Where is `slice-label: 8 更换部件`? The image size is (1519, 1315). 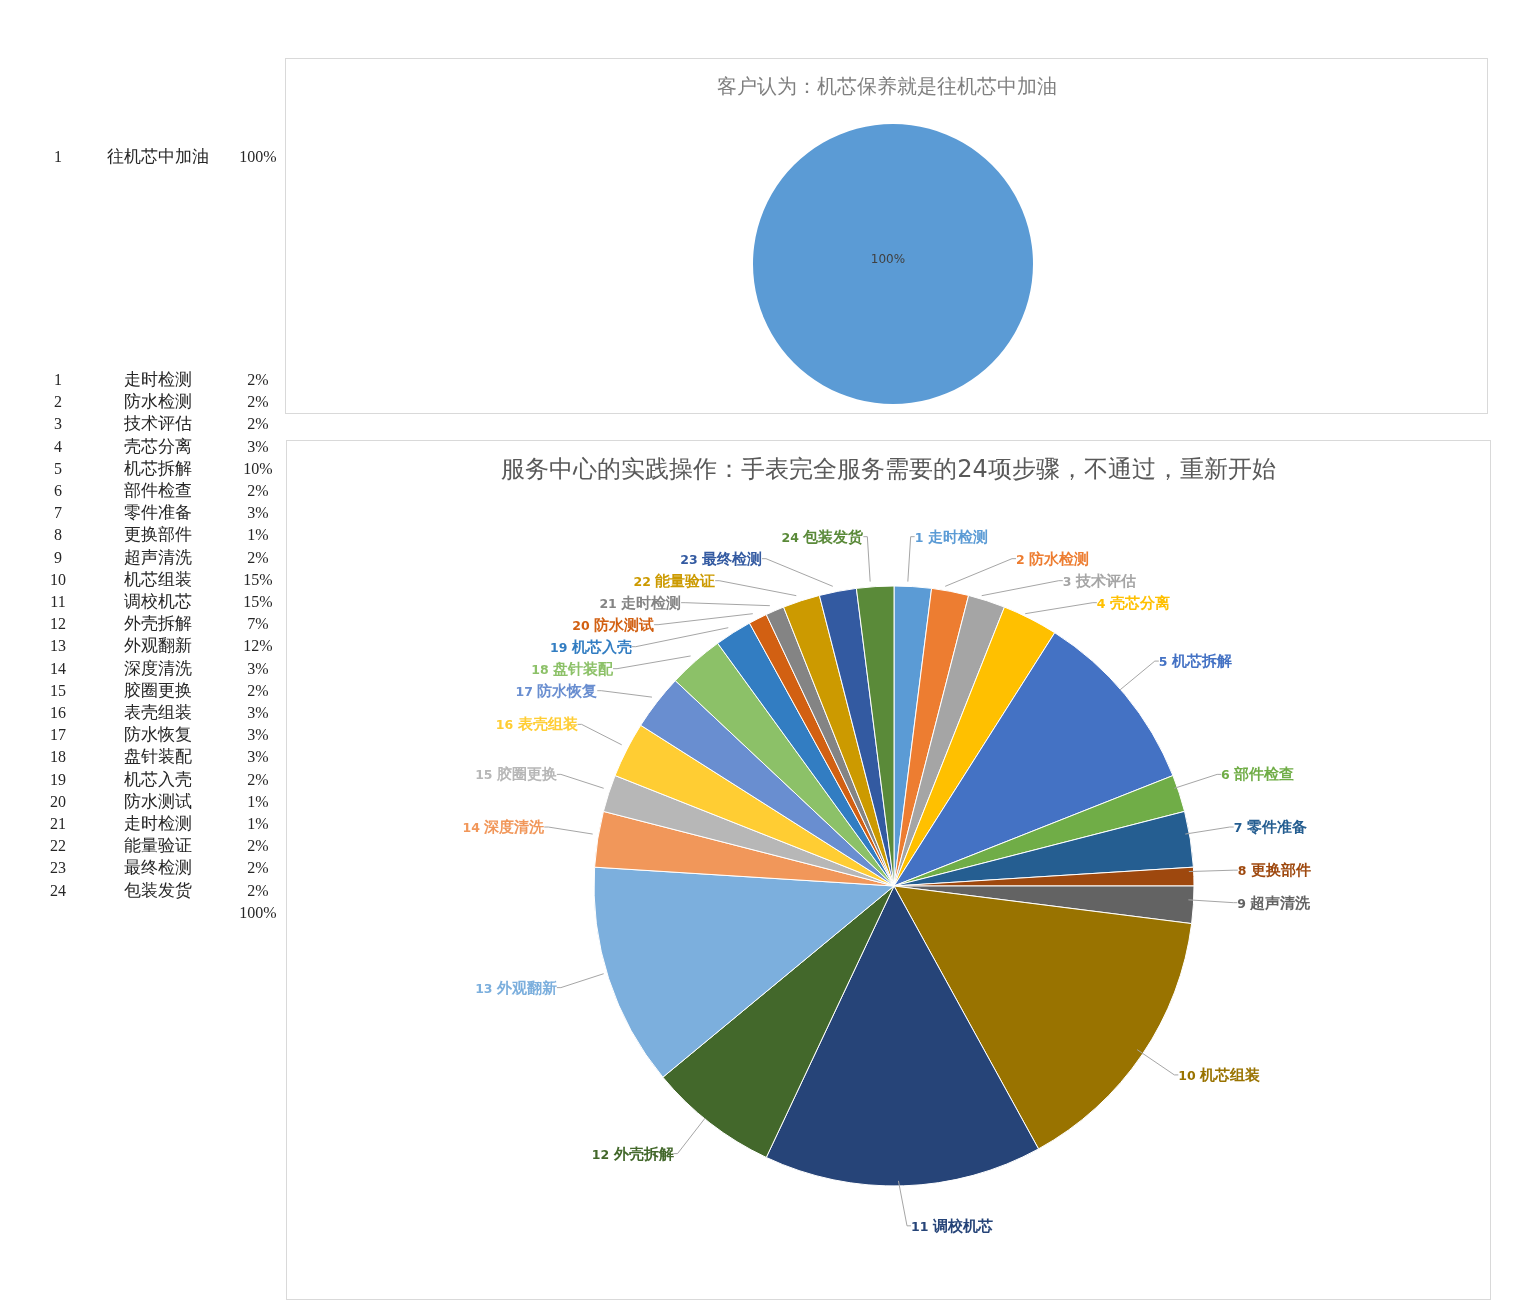
slice-label: 8 更换部件 is located at coordinates (1274, 870).